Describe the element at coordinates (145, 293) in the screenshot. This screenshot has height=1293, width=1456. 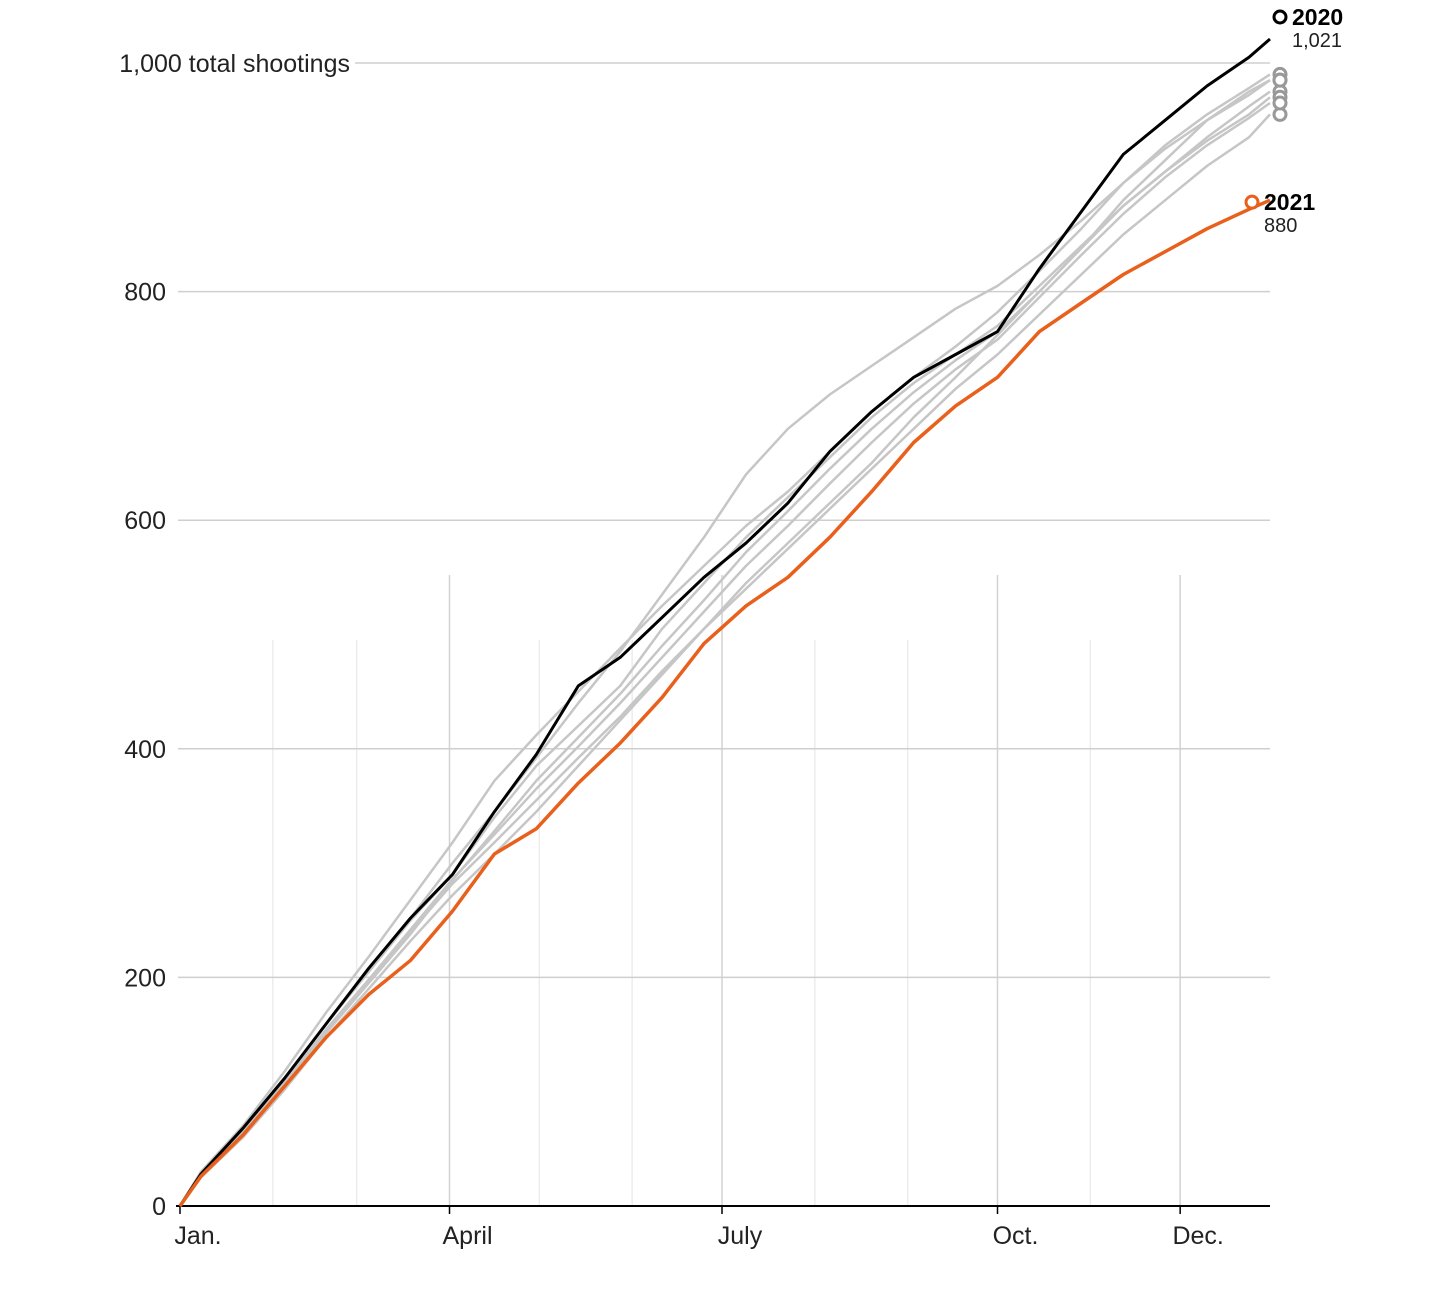
I see `y-tick-label: 800` at that location.